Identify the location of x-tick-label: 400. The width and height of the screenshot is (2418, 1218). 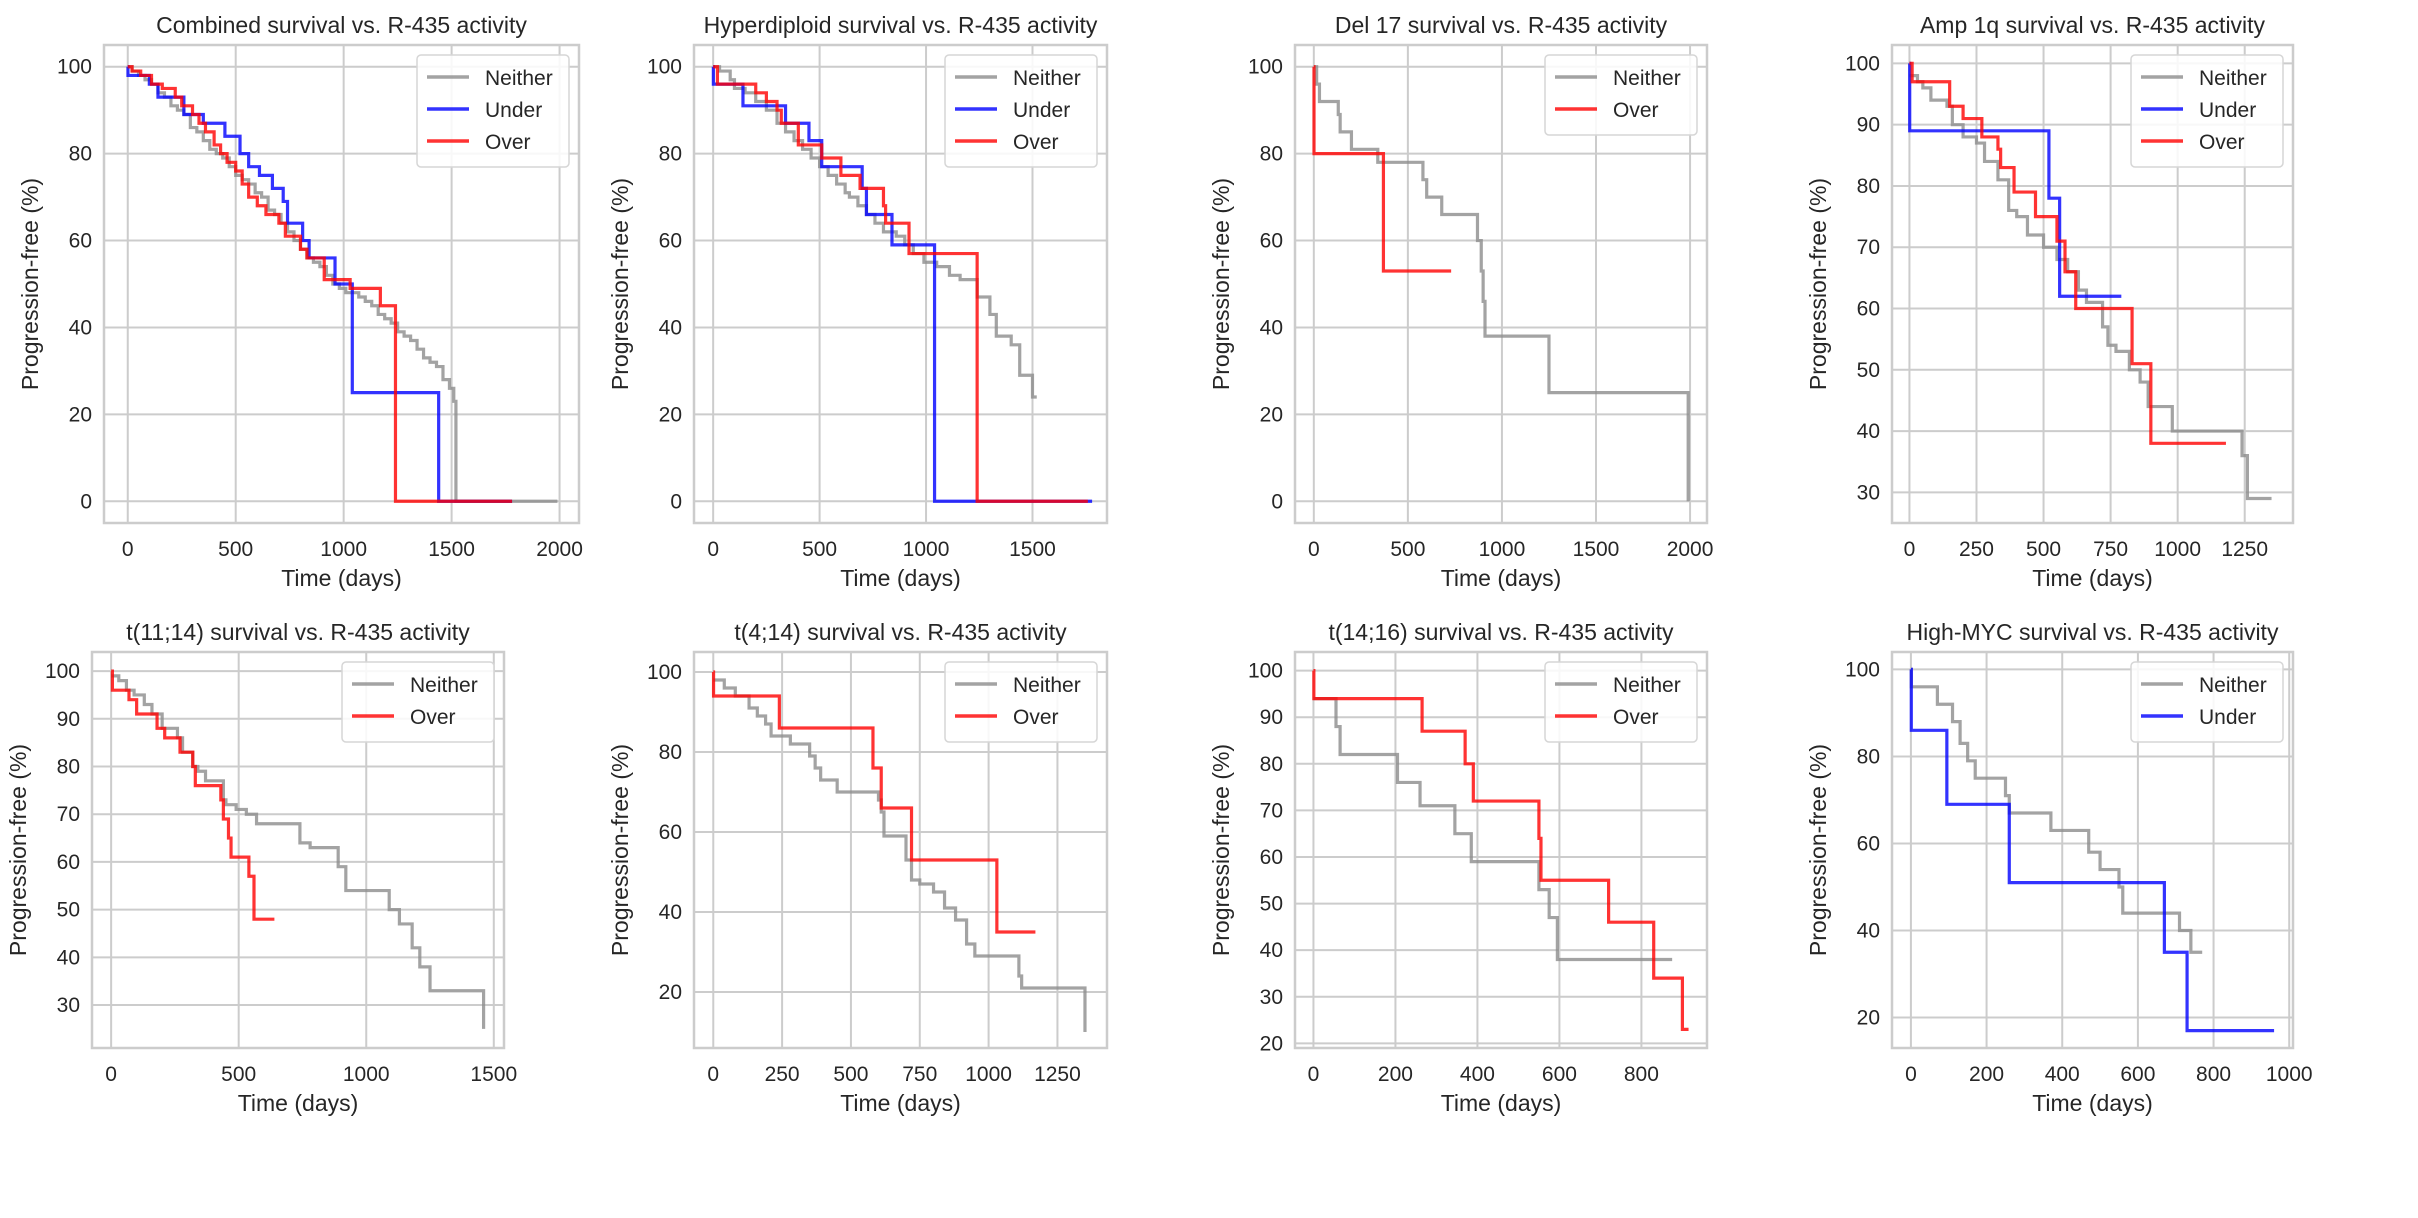
(1477, 1074).